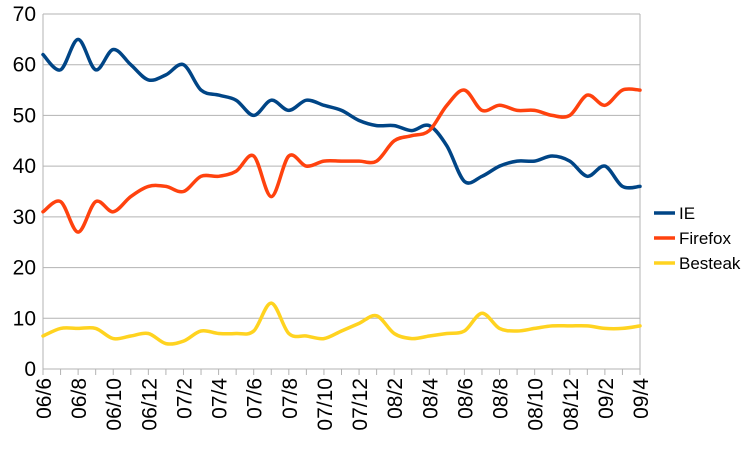 This screenshot has height=459, width=755. What do you see at coordinates (687, 213) in the screenshot?
I see `legend-label-ie: IE` at bounding box center [687, 213].